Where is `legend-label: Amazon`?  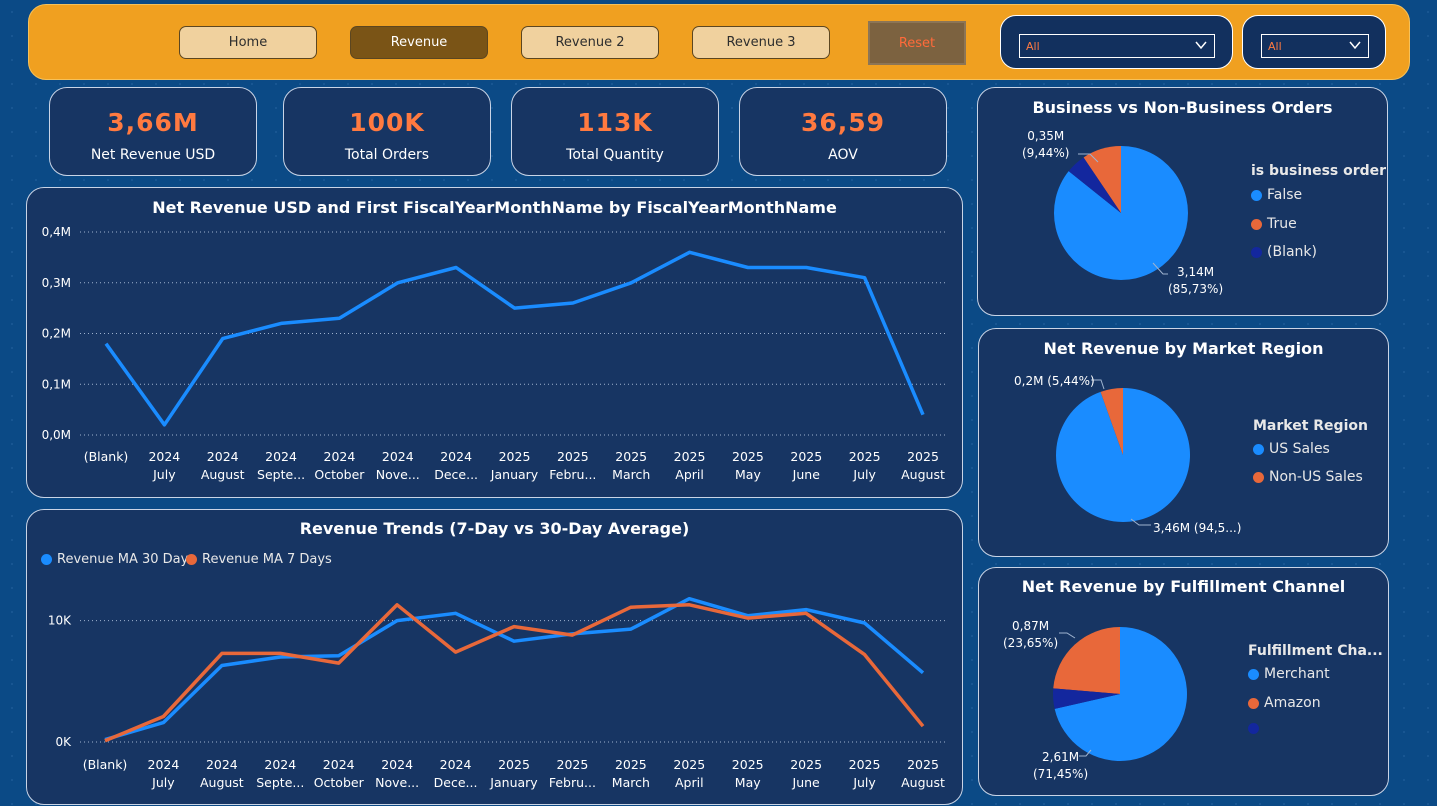
legend-label: Amazon is located at coordinates (1292, 703).